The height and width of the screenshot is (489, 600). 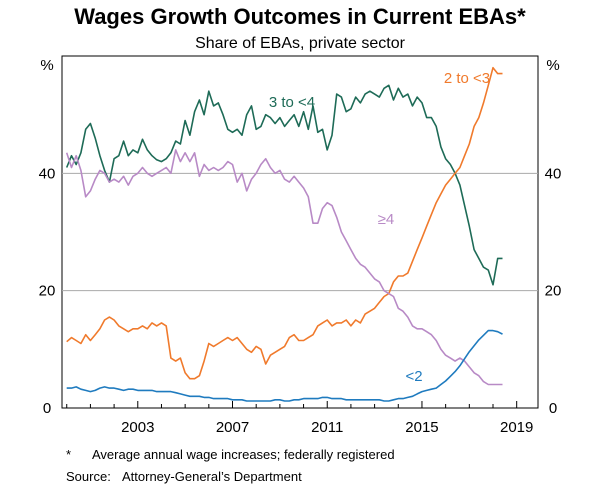 What do you see at coordinates (212, 476) in the screenshot?
I see `source-text: Attorney-General’s Department` at bounding box center [212, 476].